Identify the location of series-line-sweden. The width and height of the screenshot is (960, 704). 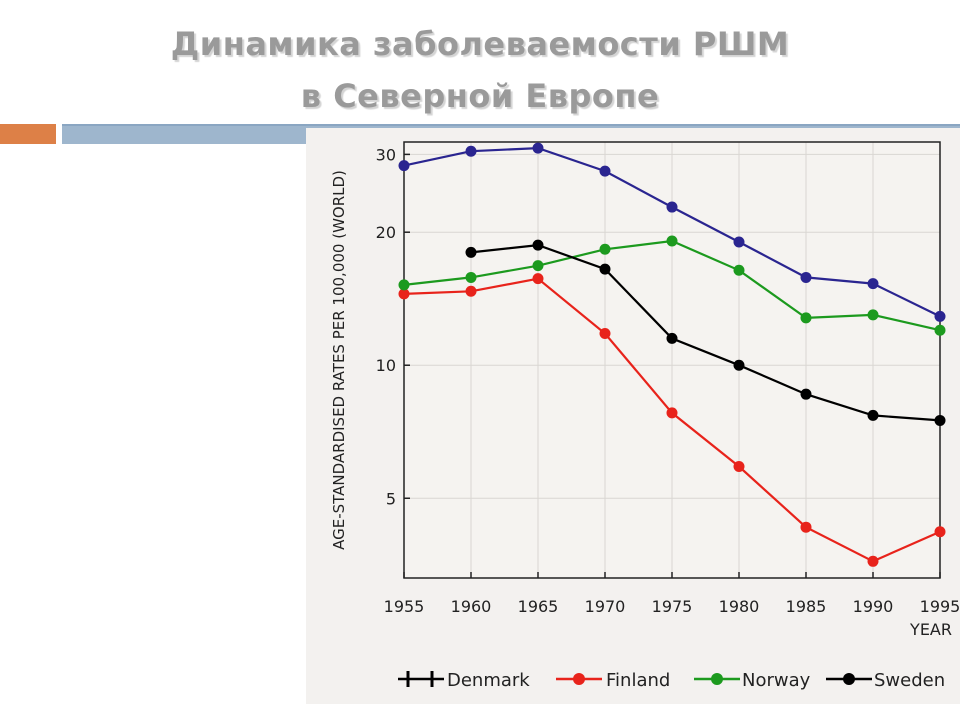
(705, 332).